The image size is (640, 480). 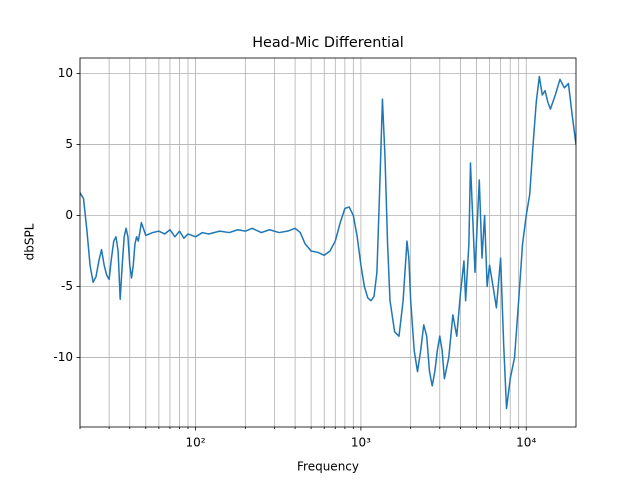 I want to click on x-axis-label: Frequency, so click(x=328, y=467).